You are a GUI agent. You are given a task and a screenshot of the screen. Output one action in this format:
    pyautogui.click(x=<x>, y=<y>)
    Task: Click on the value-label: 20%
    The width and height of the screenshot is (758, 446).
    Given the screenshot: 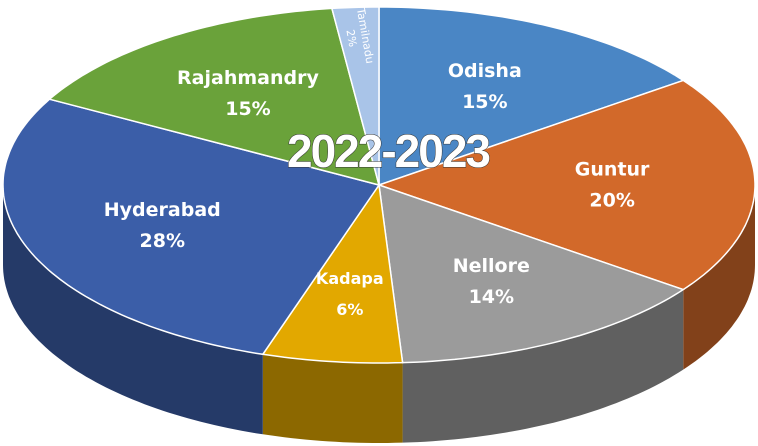 What is the action you would take?
    pyautogui.click(x=611, y=201)
    